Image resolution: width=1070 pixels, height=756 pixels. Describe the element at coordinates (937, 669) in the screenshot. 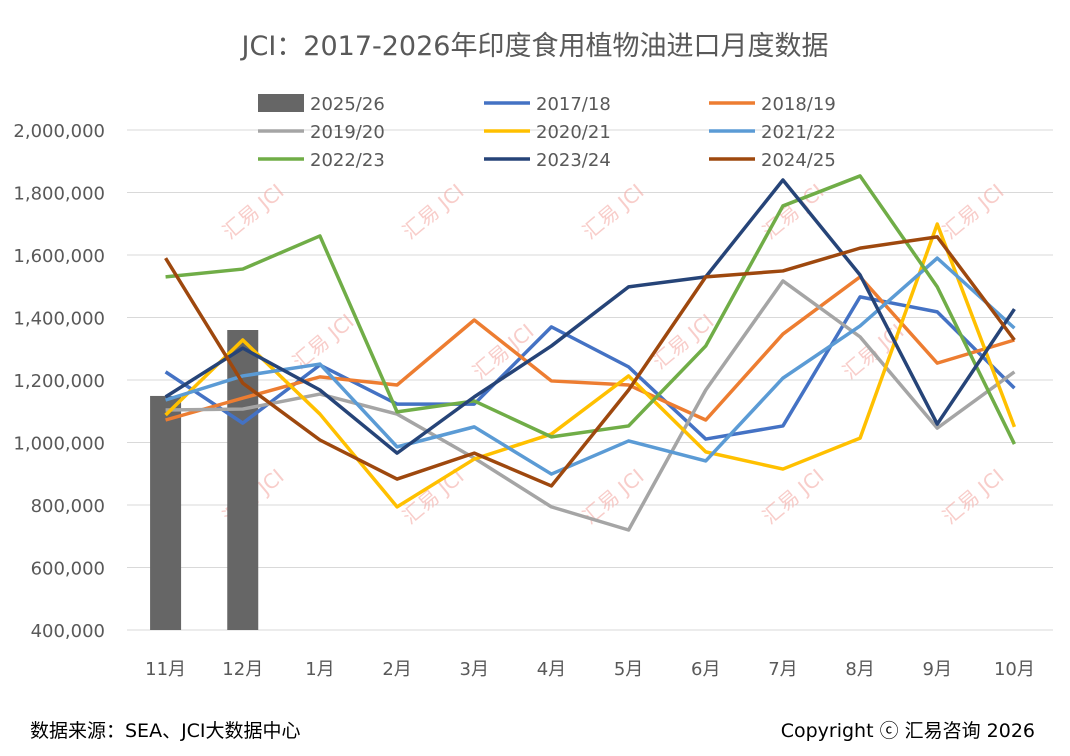

I see `x-tick-label: 9月` at that location.